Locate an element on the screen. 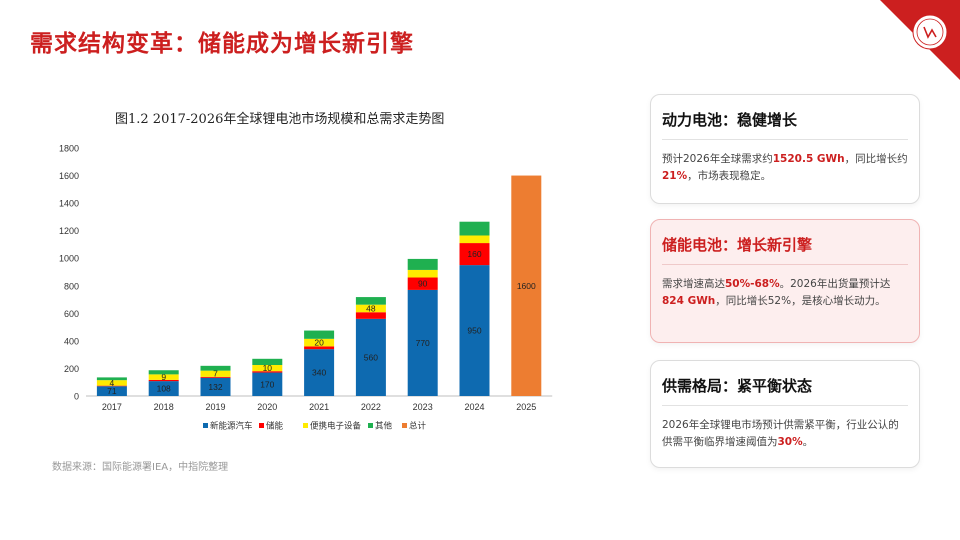 The width and height of the screenshot is (960, 540). data-label: 9 is located at coordinates (163, 377).